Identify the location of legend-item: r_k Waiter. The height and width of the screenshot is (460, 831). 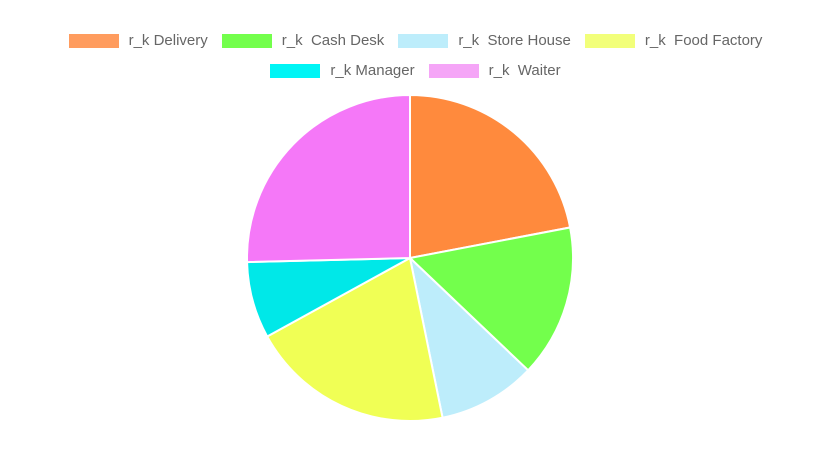
(494, 70).